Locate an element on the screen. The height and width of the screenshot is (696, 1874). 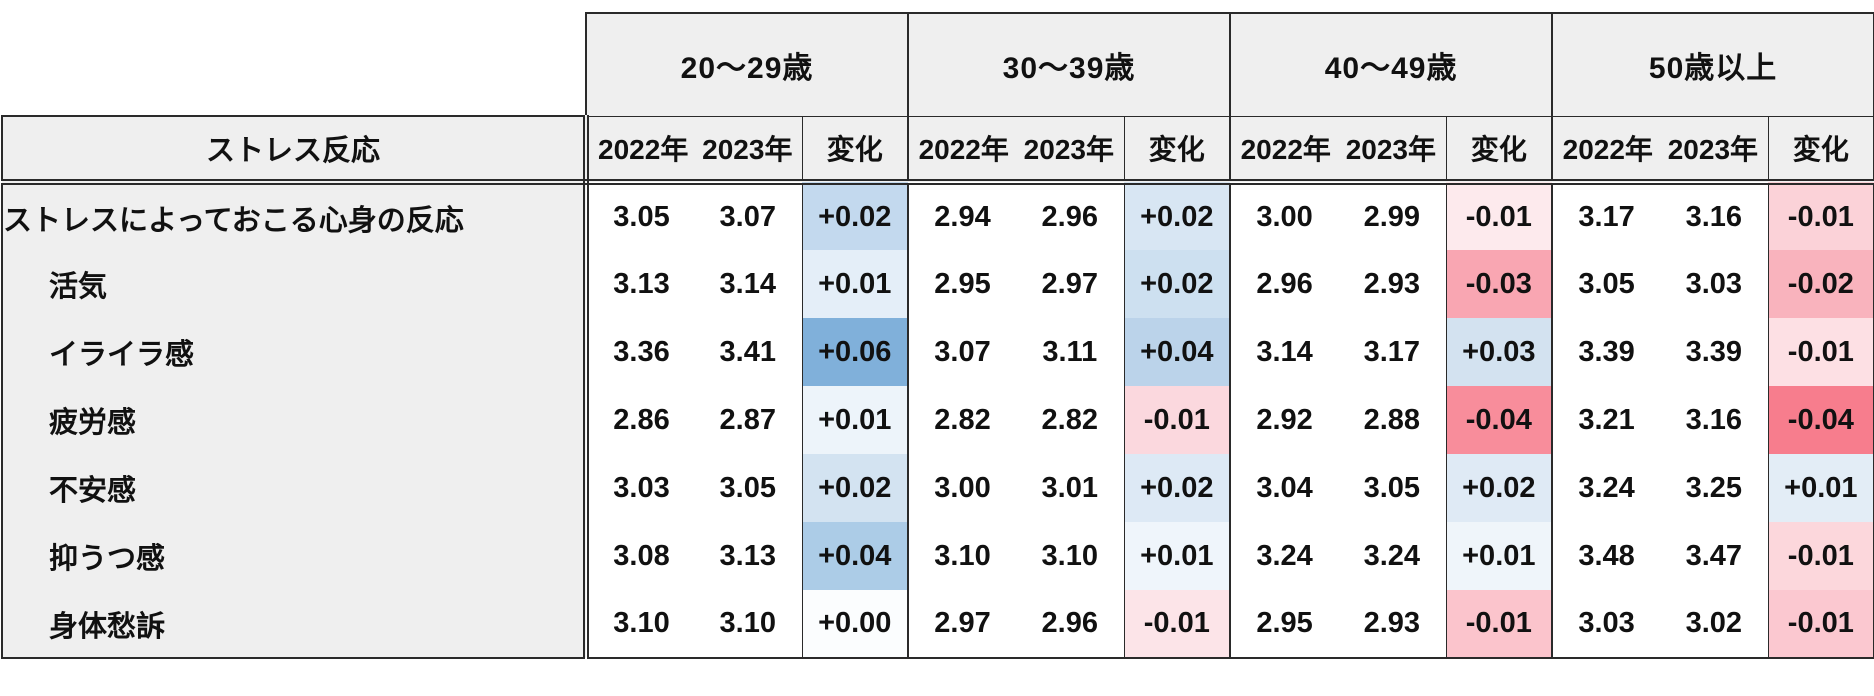
value-2023: 3.47 is located at coordinates (1714, 556).